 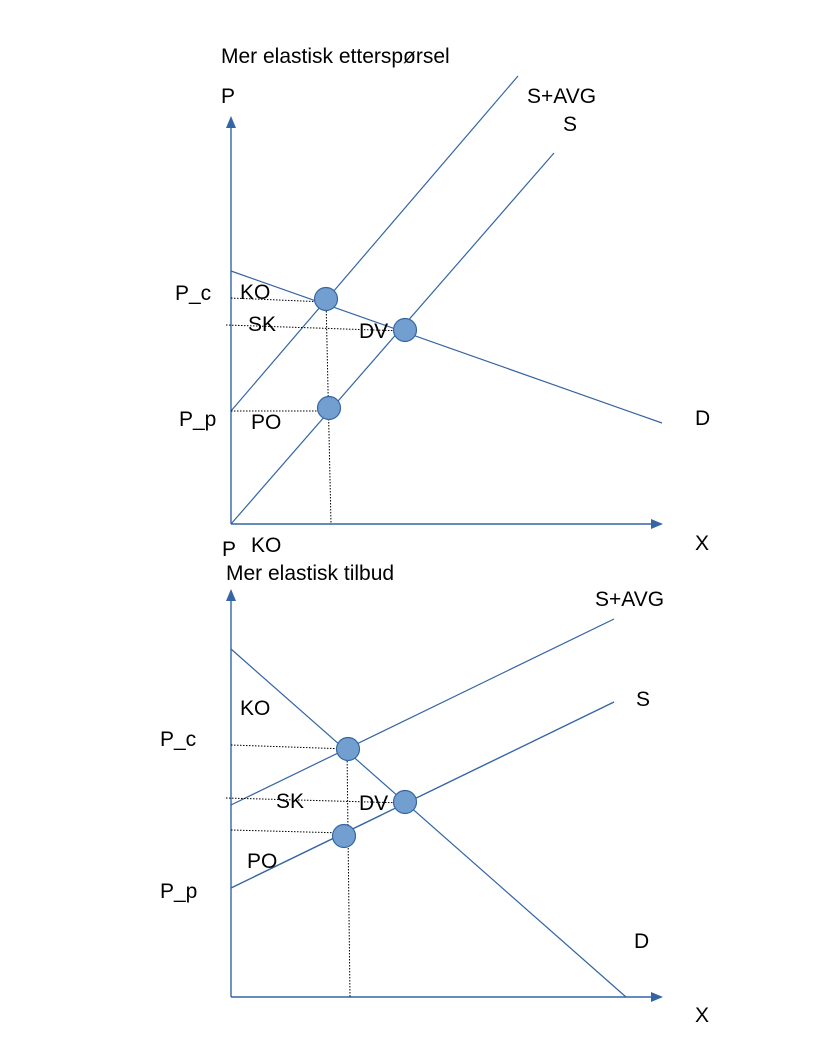 What do you see at coordinates (570, 124) in the screenshot?
I see `top-supply-label: S` at bounding box center [570, 124].